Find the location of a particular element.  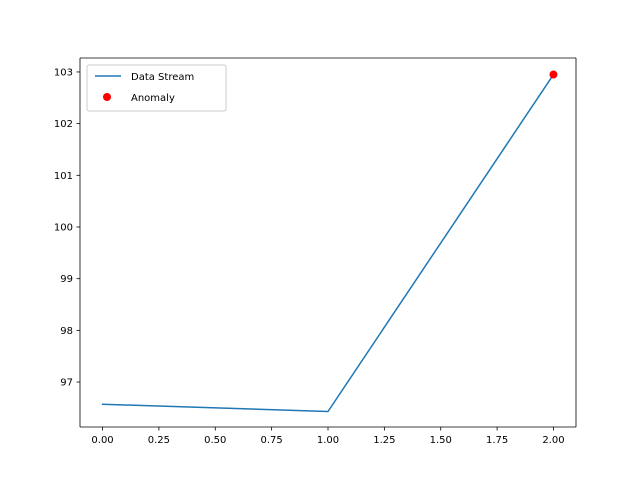

x-tick-label: 0.50 is located at coordinates (215, 440).